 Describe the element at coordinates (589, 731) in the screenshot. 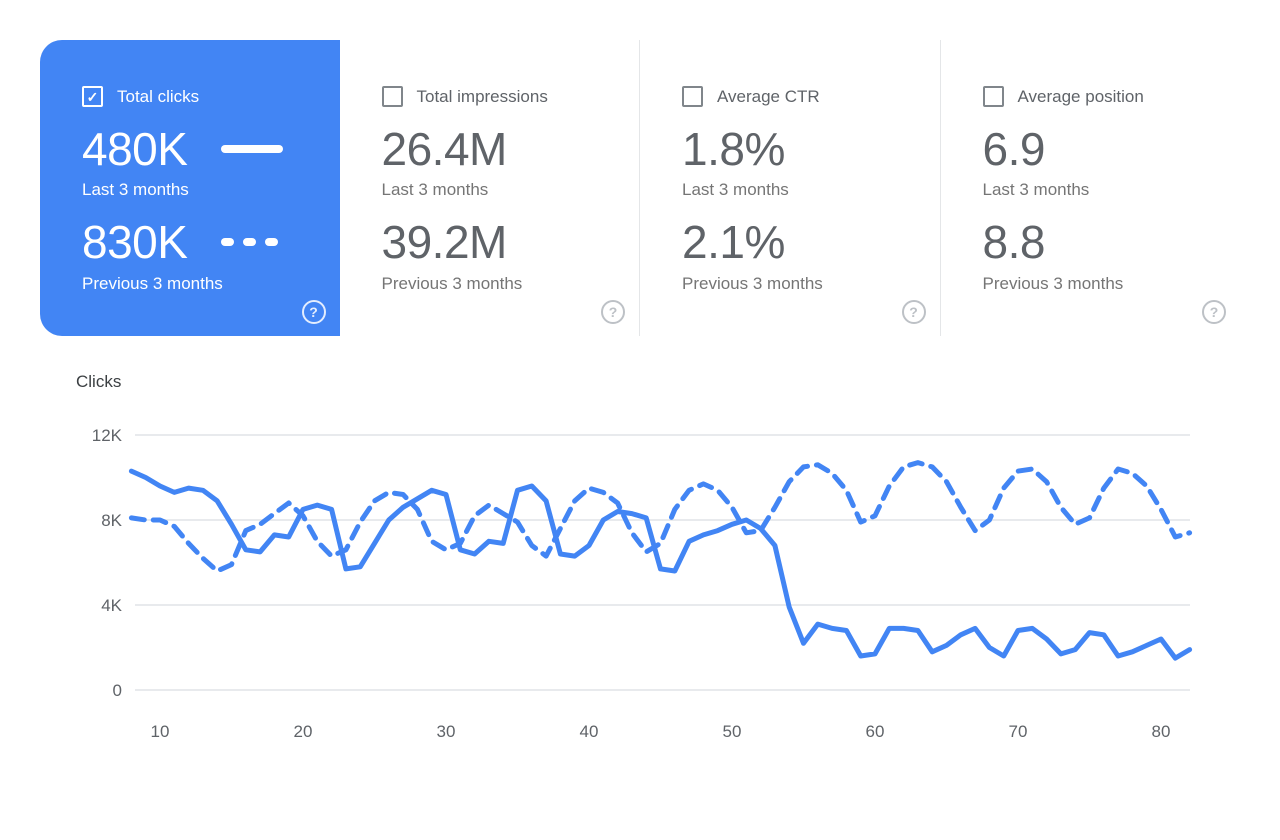

I see `svg-text: 40` at that location.